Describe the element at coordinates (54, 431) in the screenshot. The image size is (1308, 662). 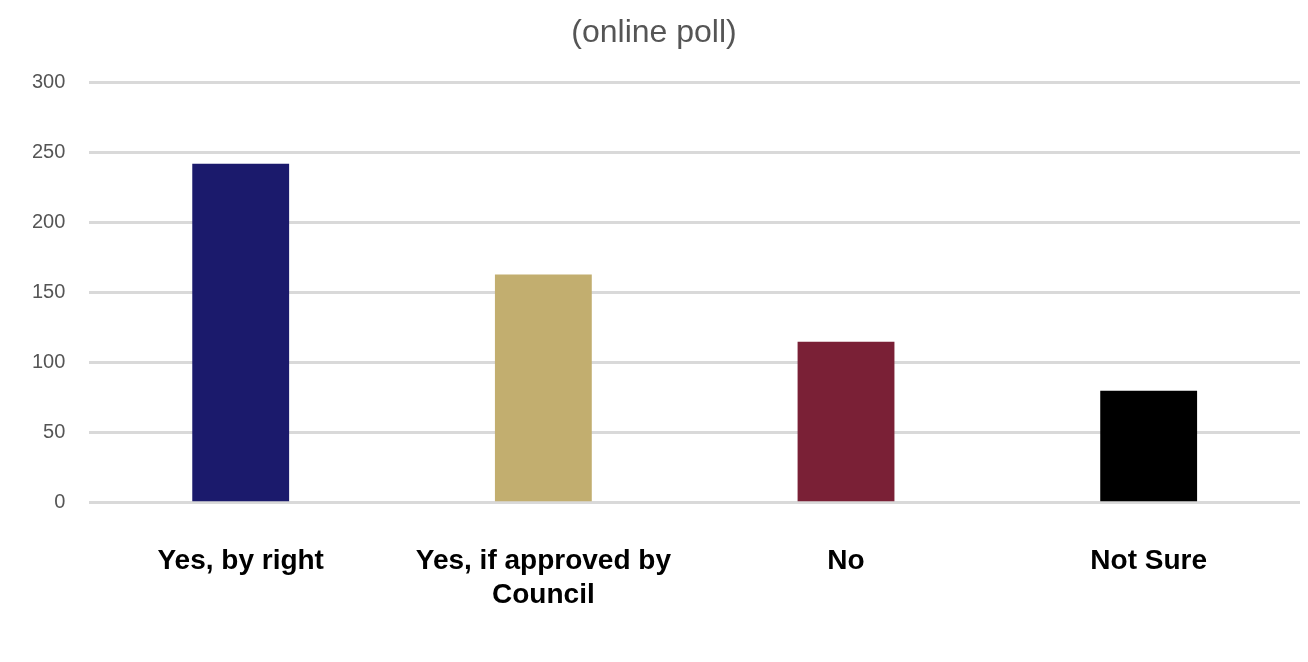
I see `y-tick-label: 50` at that location.